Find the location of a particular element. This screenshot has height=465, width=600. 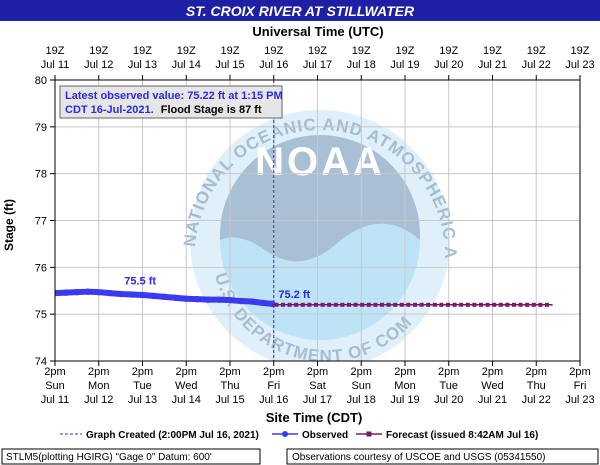

flood-stage-text: Flood Stage is 87 ft is located at coordinates (211, 110).